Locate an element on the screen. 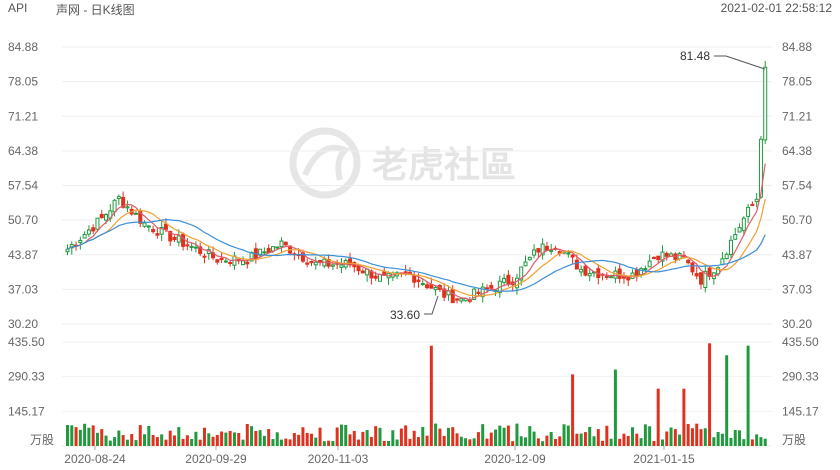 This screenshot has width=840, height=470. price-tick-right: 64.38 is located at coordinates (797, 151).